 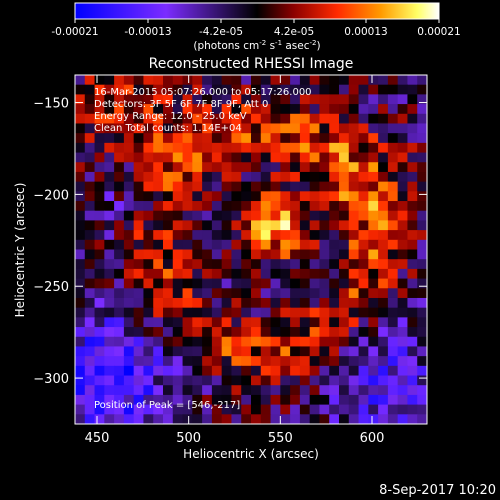 What do you see at coordinates (181, 104) in the screenshot?
I see `info-line: Detectors: 3F 5F 6F 7F 8F 9F, Att 0` at bounding box center [181, 104].